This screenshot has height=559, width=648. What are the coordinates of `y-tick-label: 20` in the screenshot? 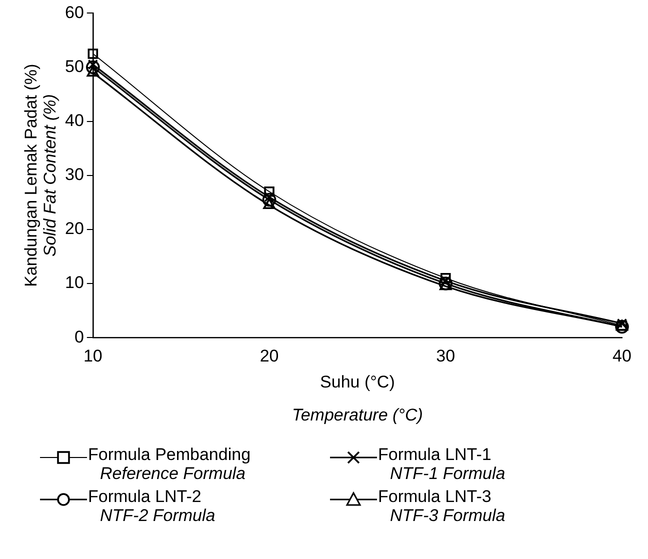 It's located at (74, 228).